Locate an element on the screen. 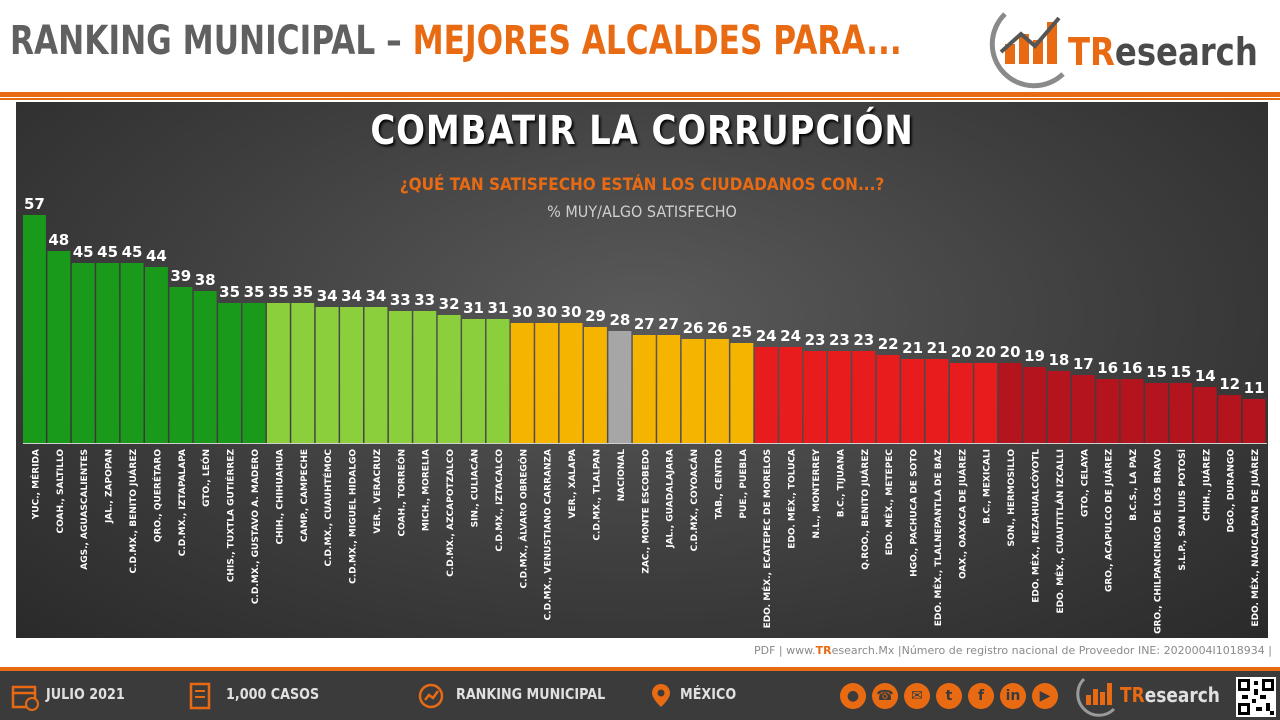 The height and width of the screenshot is (720, 1280). data-label: 19 is located at coordinates (1034, 356).